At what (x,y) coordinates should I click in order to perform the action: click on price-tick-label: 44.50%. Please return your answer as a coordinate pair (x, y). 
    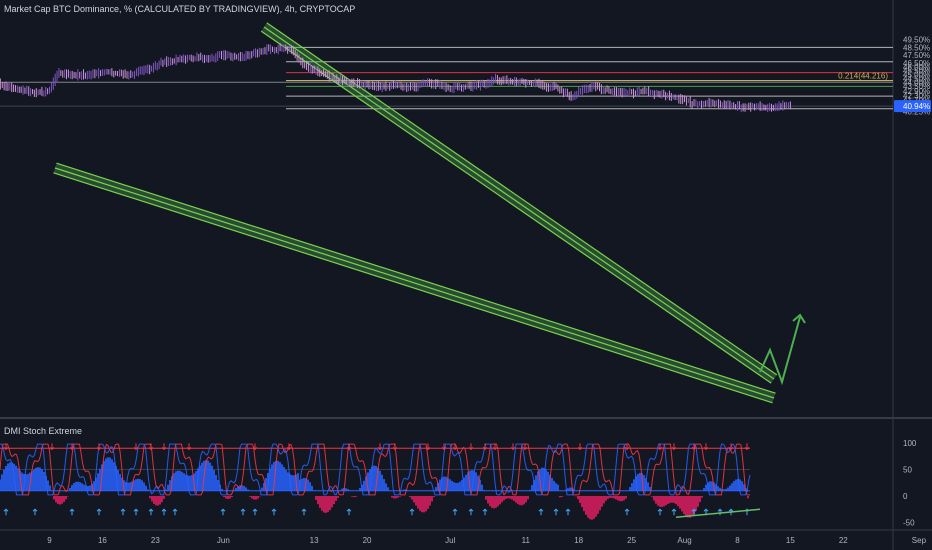
    Looking at the image, I should click on (916, 78).